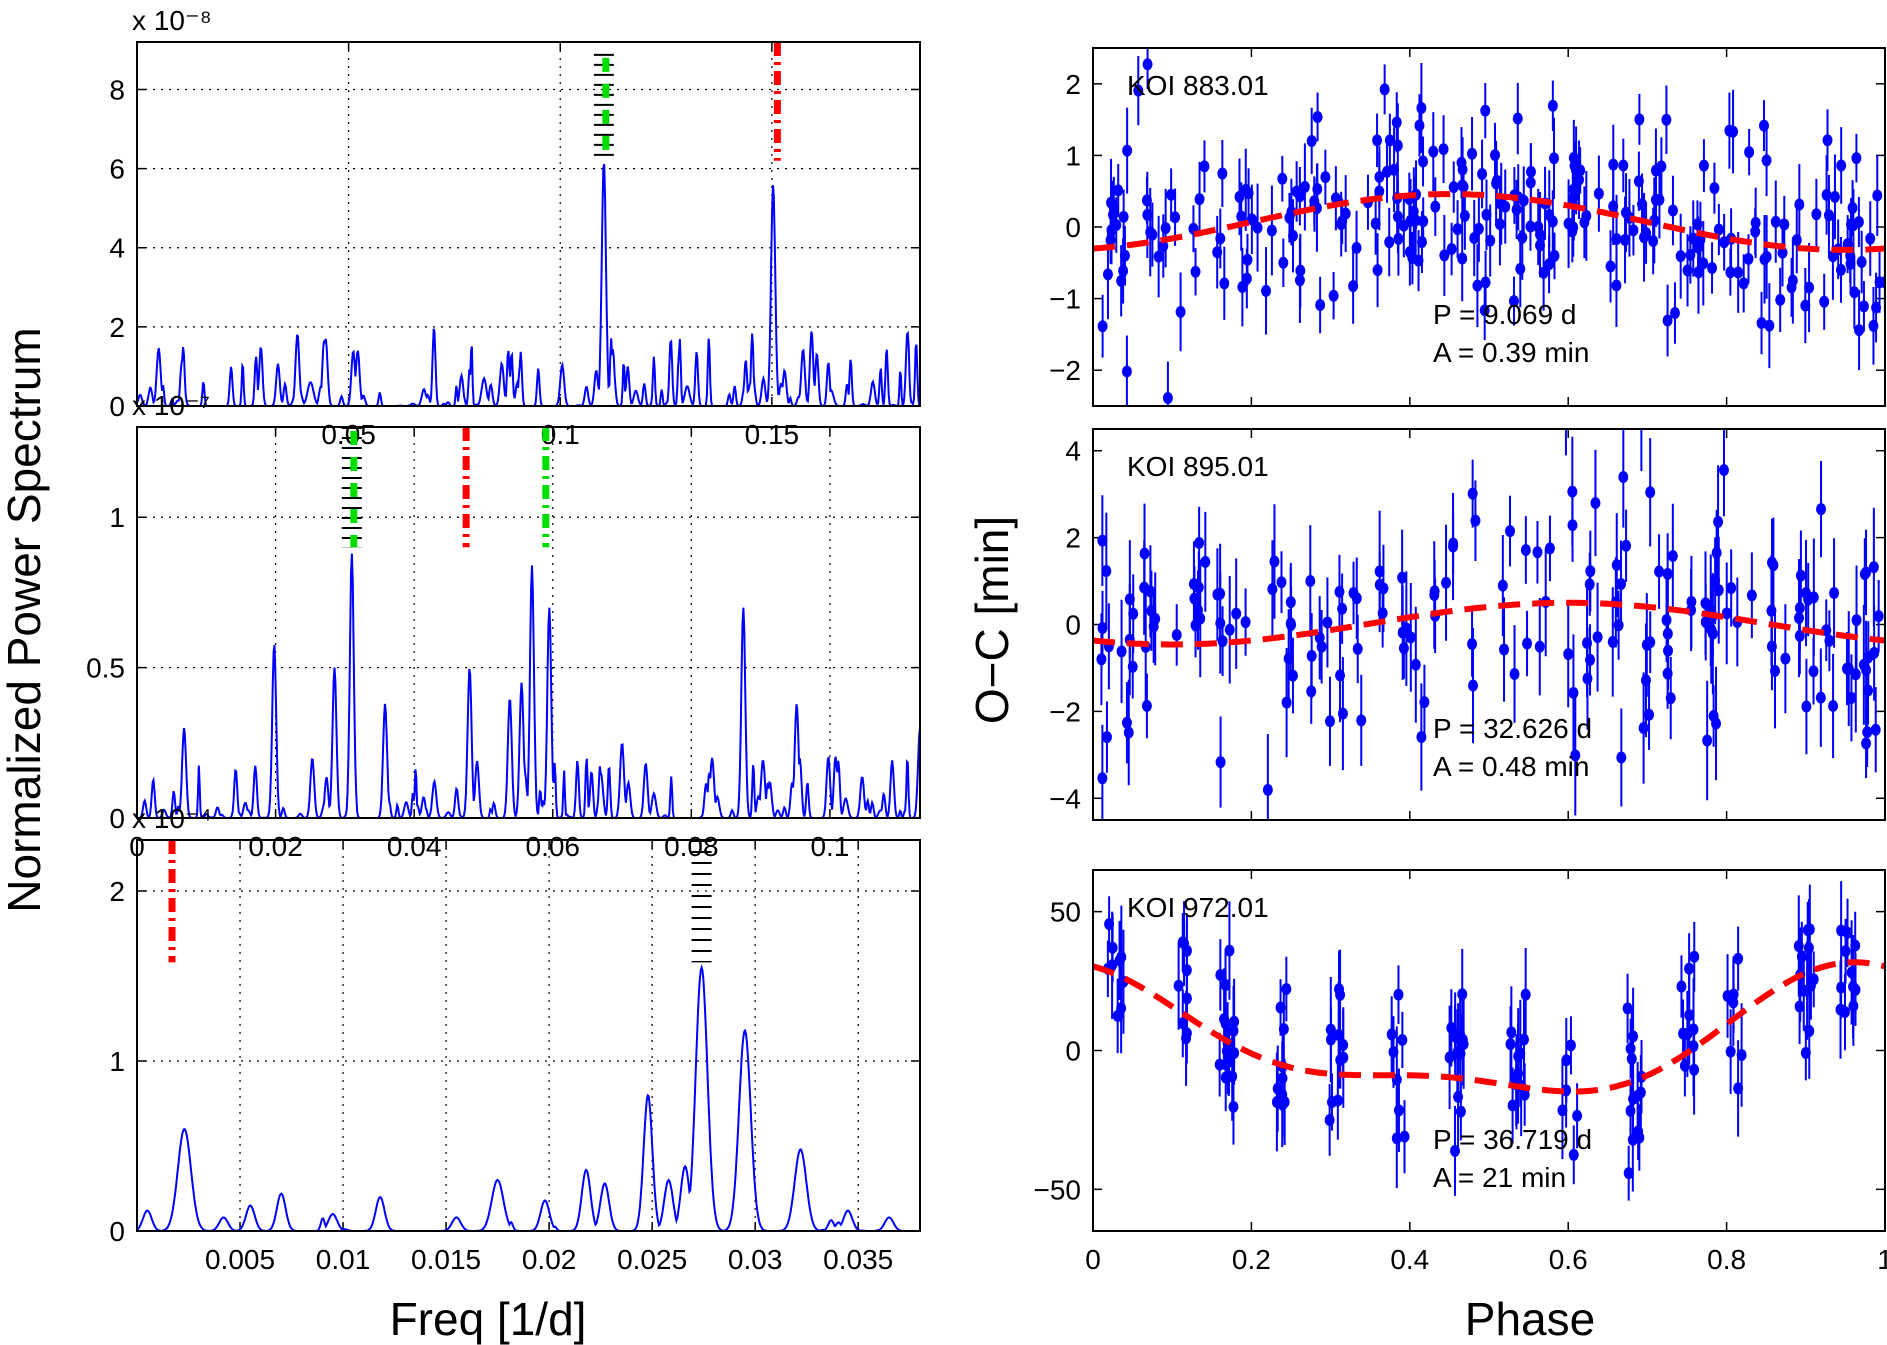 The height and width of the screenshot is (1345, 1887). What do you see at coordinates (1198, 907) in the screenshot?
I see `koi-label: KOI 972.01` at bounding box center [1198, 907].